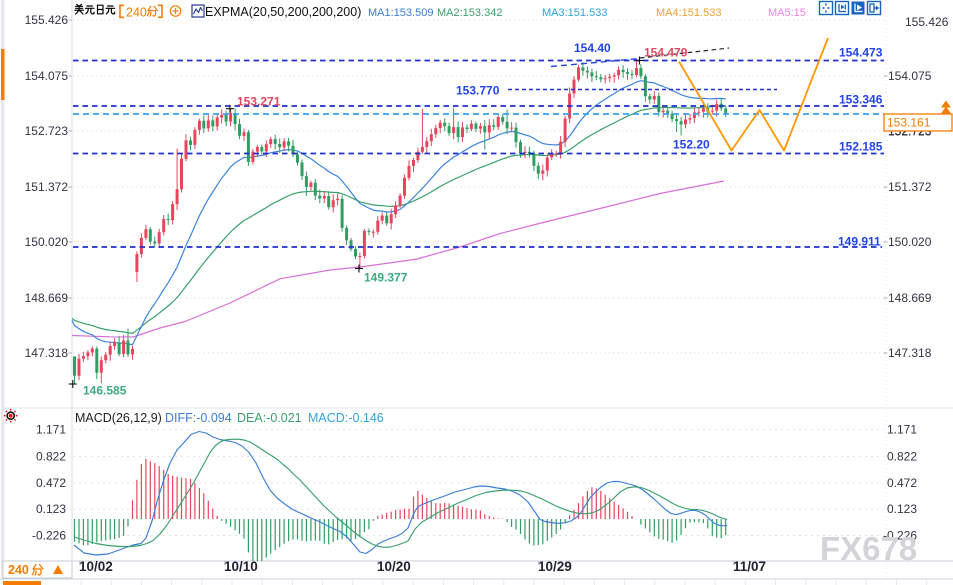 Image resolution: width=953 pixels, height=585 pixels. Describe the element at coordinates (909, 123) in the screenshot. I see `svg-text: 153.161` at that location.